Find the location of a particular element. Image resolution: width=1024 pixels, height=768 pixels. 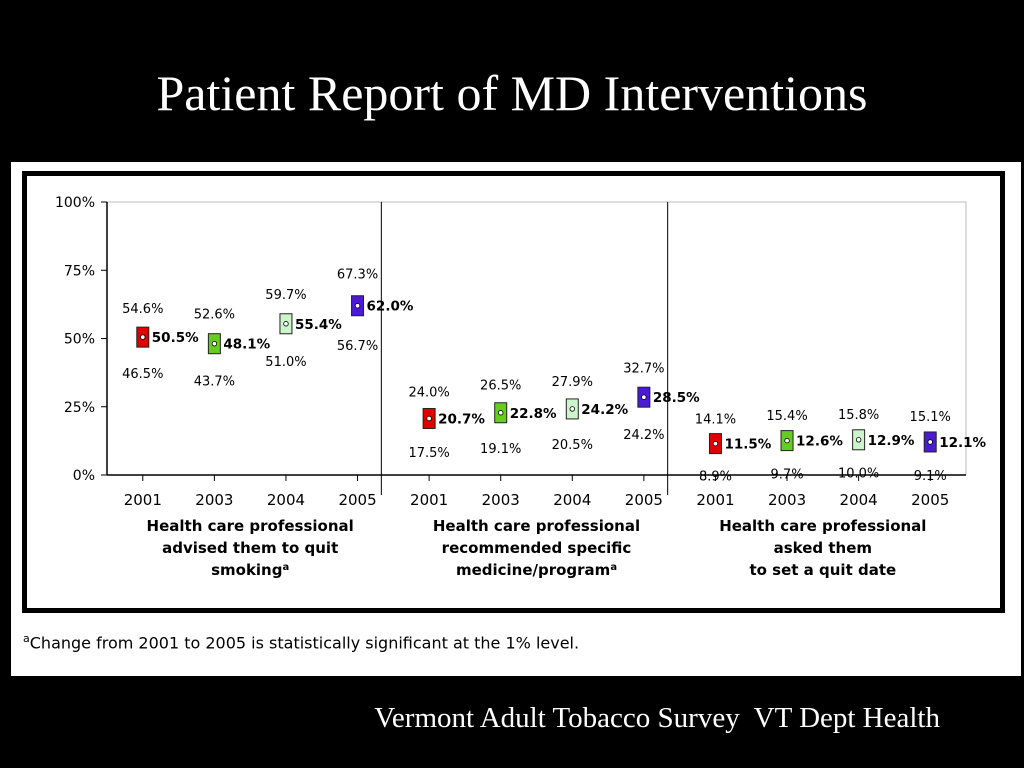

y-tick-label: 25% is located at coordinates (79, 408).